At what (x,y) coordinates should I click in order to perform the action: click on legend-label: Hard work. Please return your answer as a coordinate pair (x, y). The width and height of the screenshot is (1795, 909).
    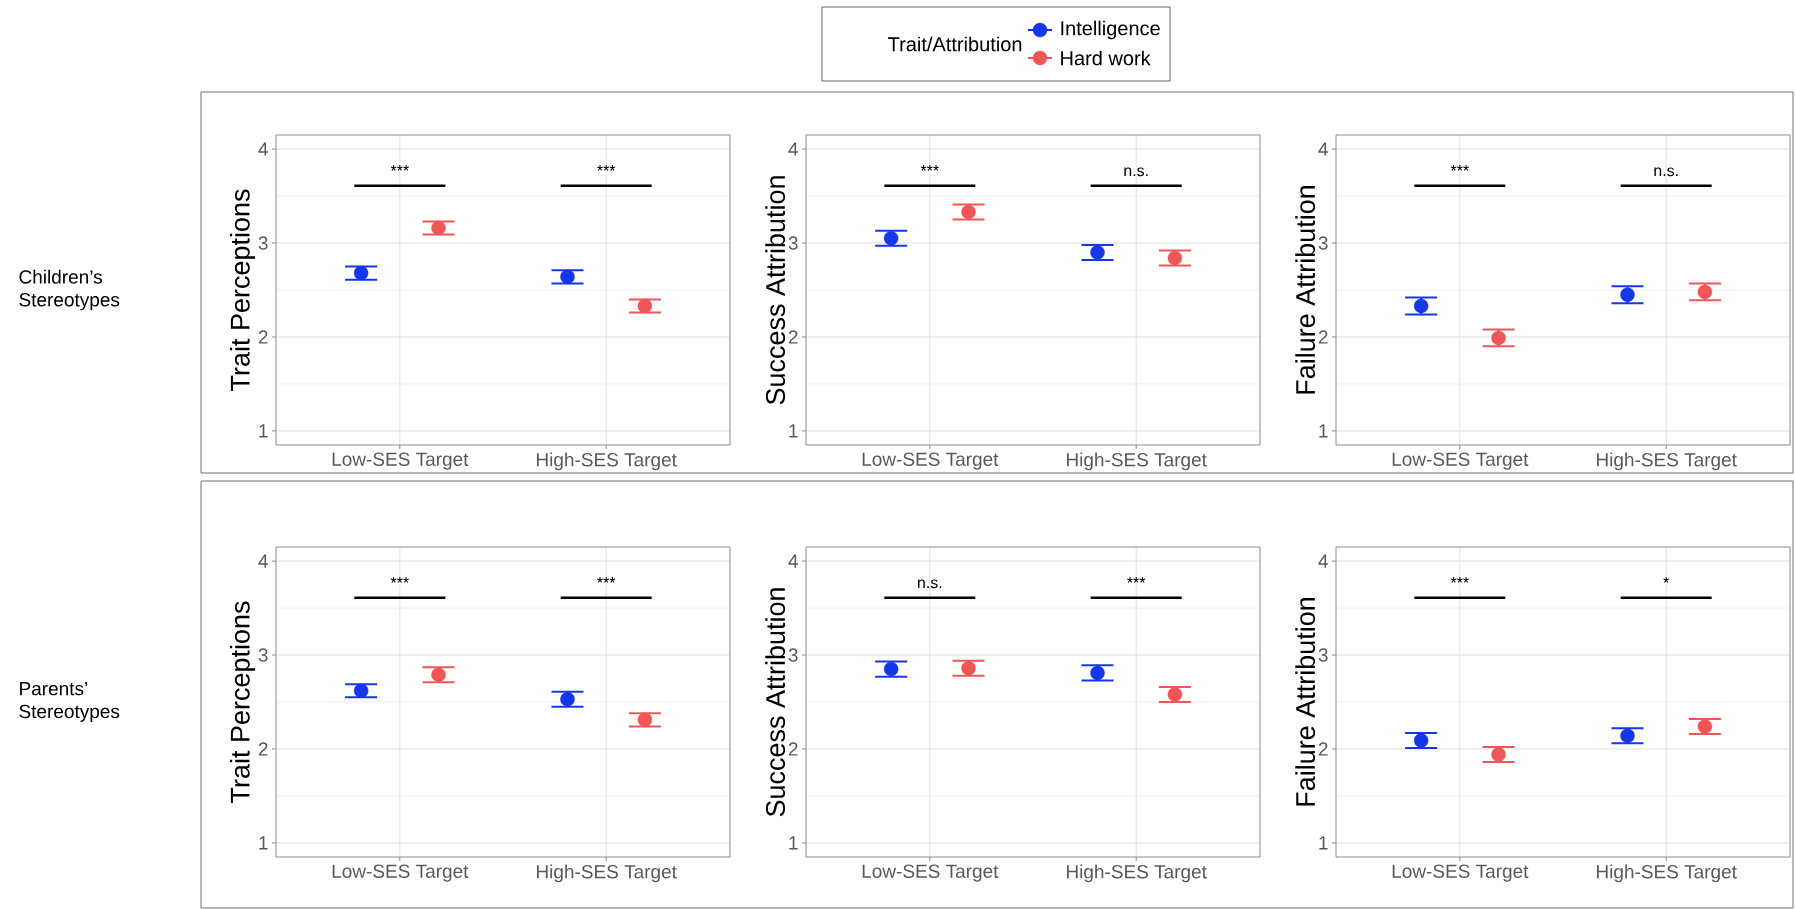
    Looking at the image, I should click on (1106, 58).